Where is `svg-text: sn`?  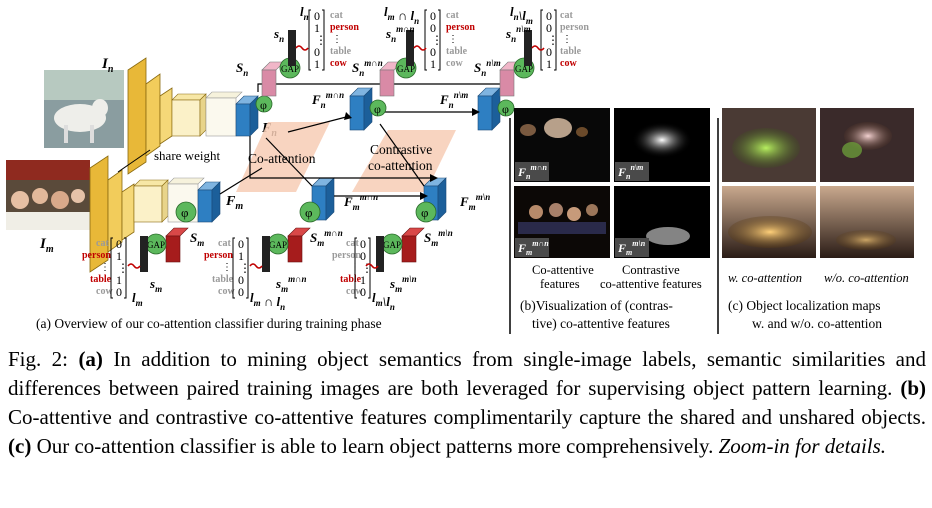
svg-text: sn is located at coordinates (278, 35).